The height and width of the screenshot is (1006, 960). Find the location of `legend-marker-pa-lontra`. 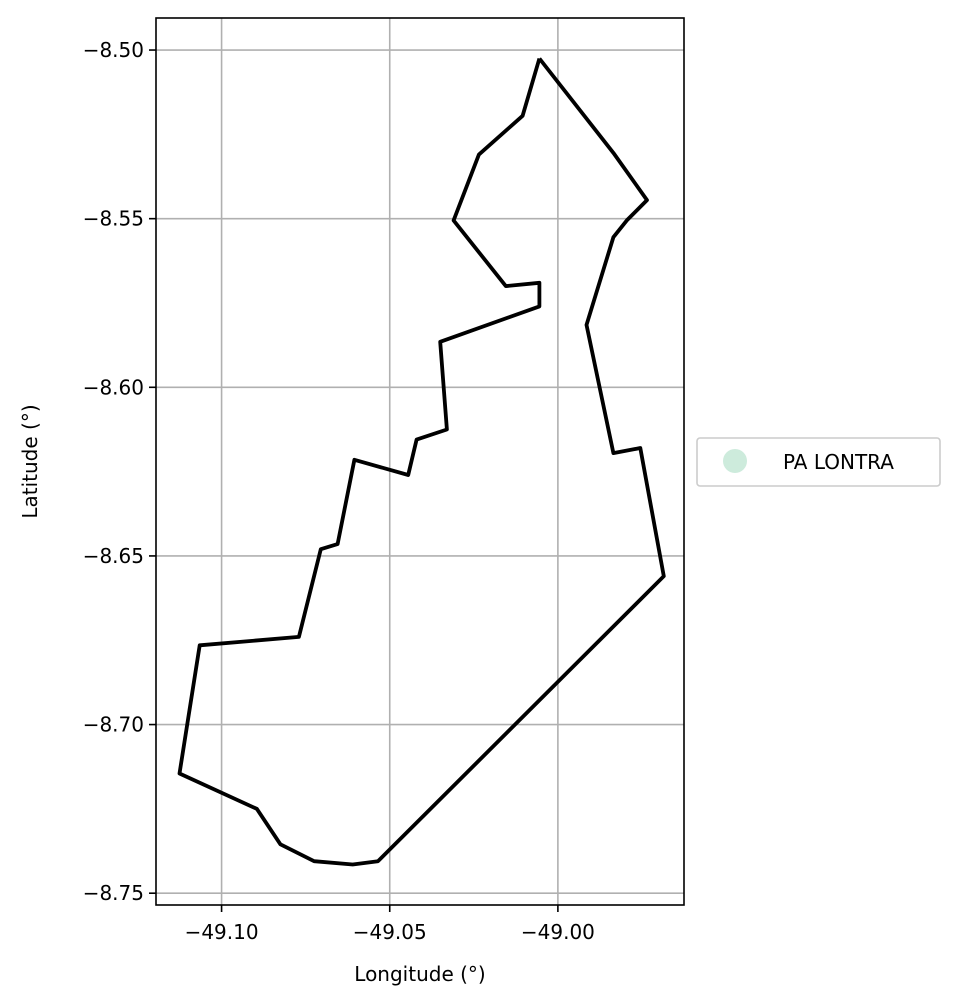

legend-marker-pa-lontra is located at coordinates (735, 461).